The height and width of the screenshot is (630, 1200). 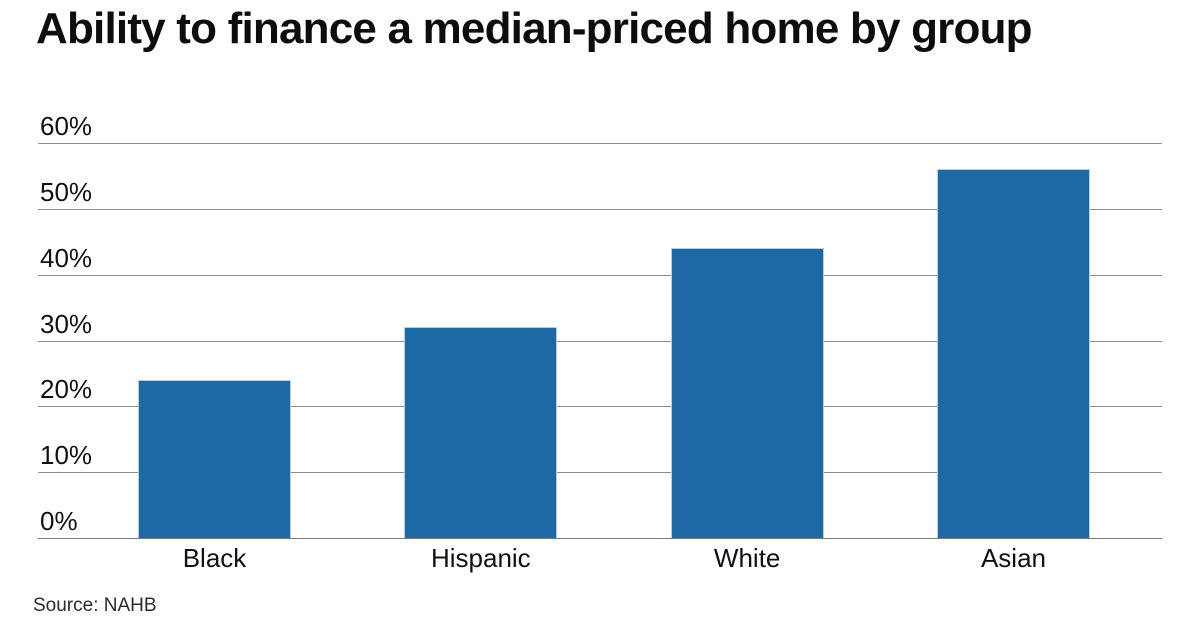 I want to click on bar-hispanic, so click(x=481, y=432).